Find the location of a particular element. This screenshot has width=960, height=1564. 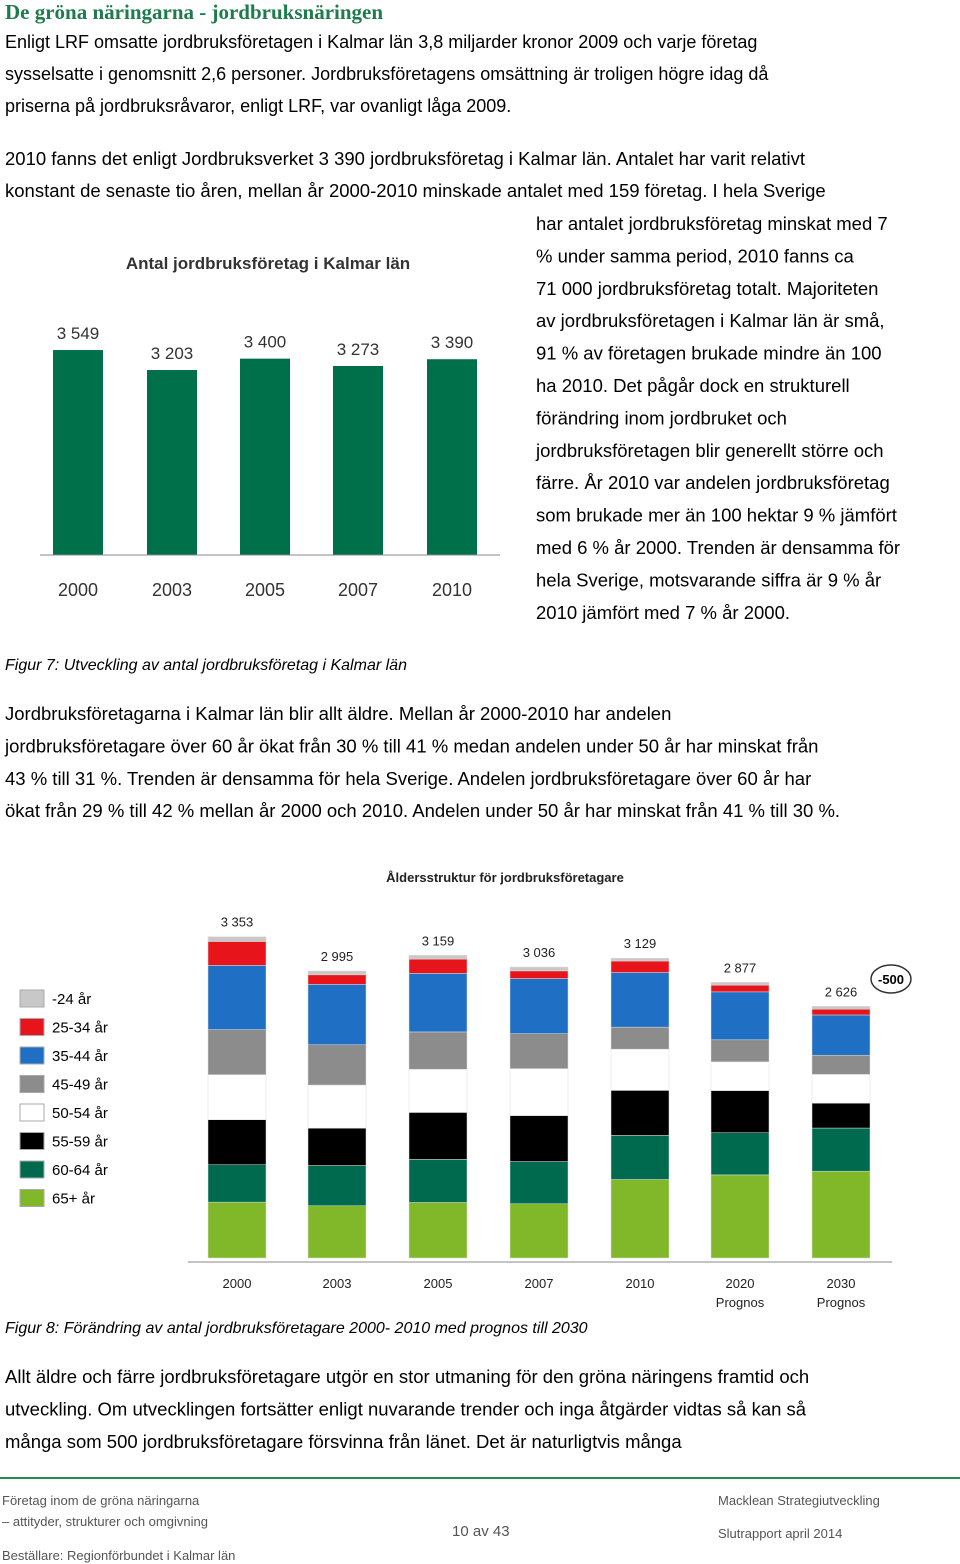

page-number: 10 av 43 is located at coordinates (481, 1531).